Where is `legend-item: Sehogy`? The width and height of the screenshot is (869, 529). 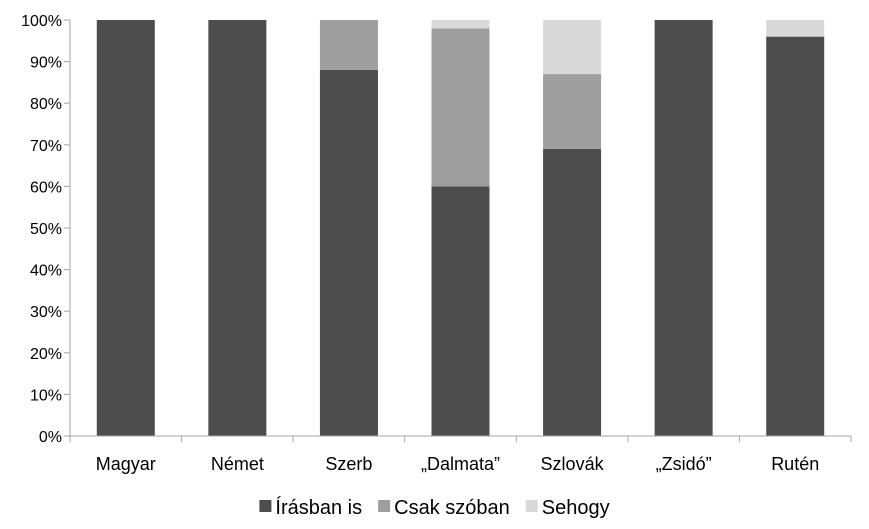
legend-item: Sehogy is located at coordinates (567, 508).